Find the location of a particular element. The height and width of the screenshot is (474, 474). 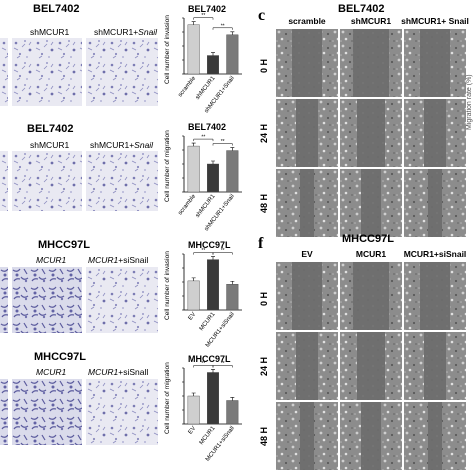

wound-c-image-r0-c0 is located at coordinates (307, 63).